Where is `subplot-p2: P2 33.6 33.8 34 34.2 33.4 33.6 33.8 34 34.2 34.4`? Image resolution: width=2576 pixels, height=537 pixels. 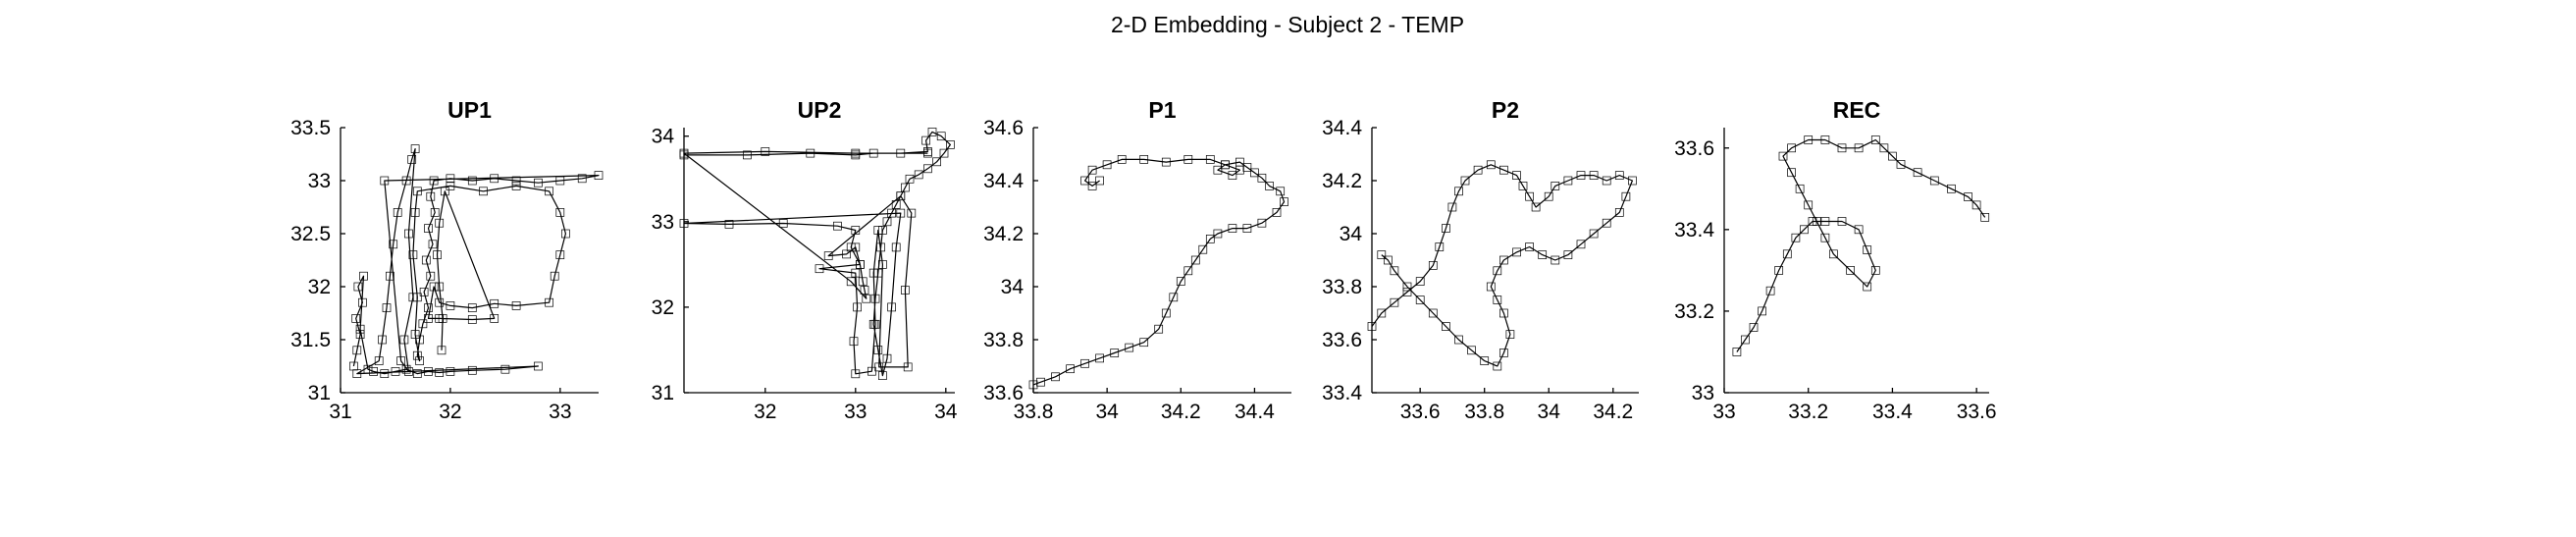 subplot-p2: P2 33.6 33.8 34 34.2 33.4 33.6 33.8 34 34.2 34.4 is located at coordinates (1480, 260).